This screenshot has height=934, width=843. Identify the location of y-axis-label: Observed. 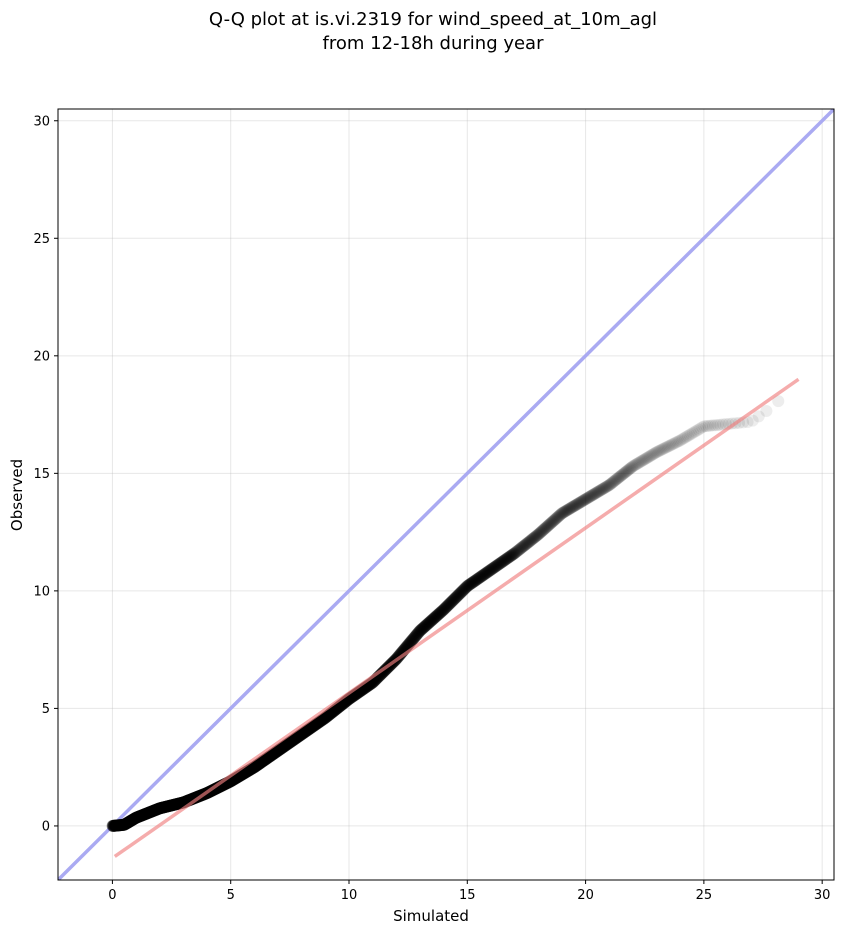
(17, 495).